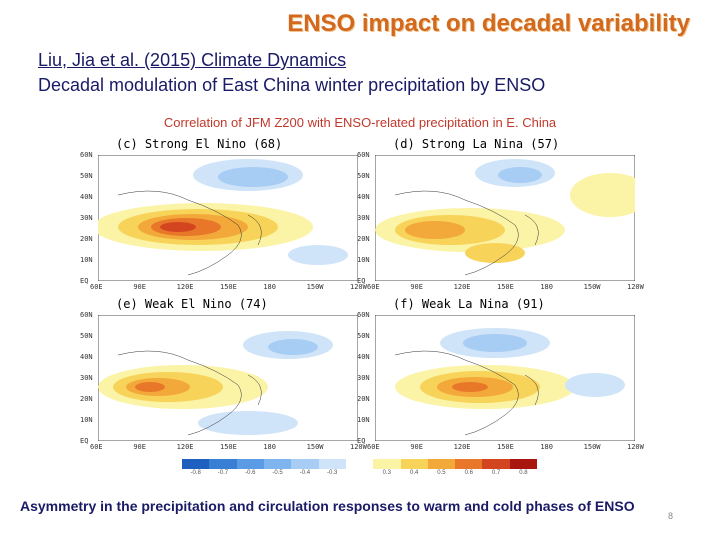 The width and height of the screenshot is (720, 540). Describe the element at coordinates (476, 144) in the screenshot. I see `panel-label: (d) Strong La Nina (57)` at that location.